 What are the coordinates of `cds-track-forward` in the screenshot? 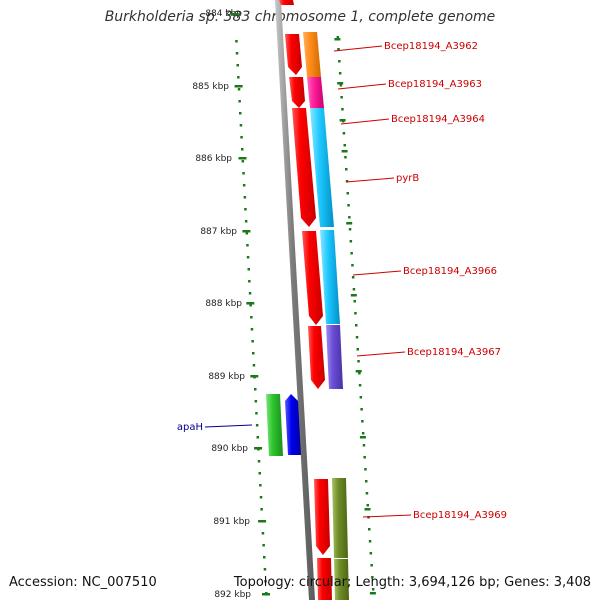 It's located at (305, 300).